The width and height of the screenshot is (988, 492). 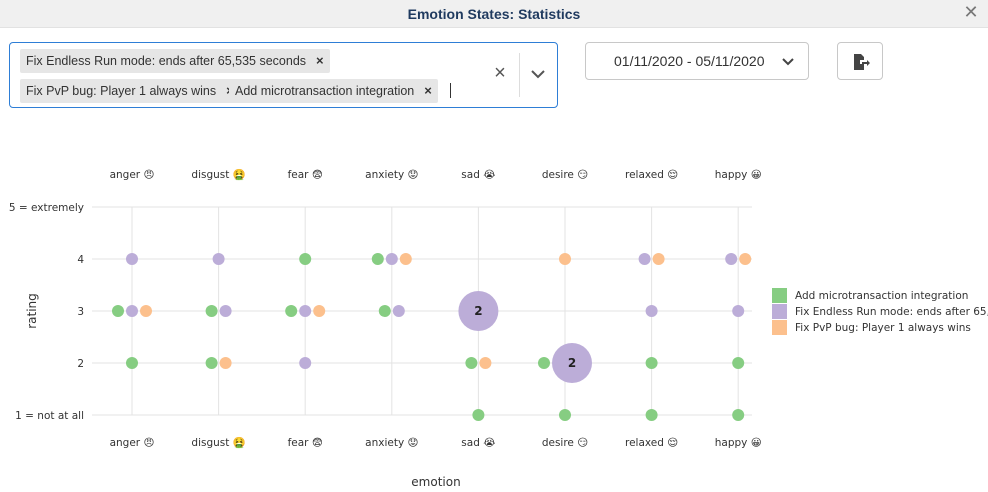 I want to click on text-caret, so click(x=450, y=90).